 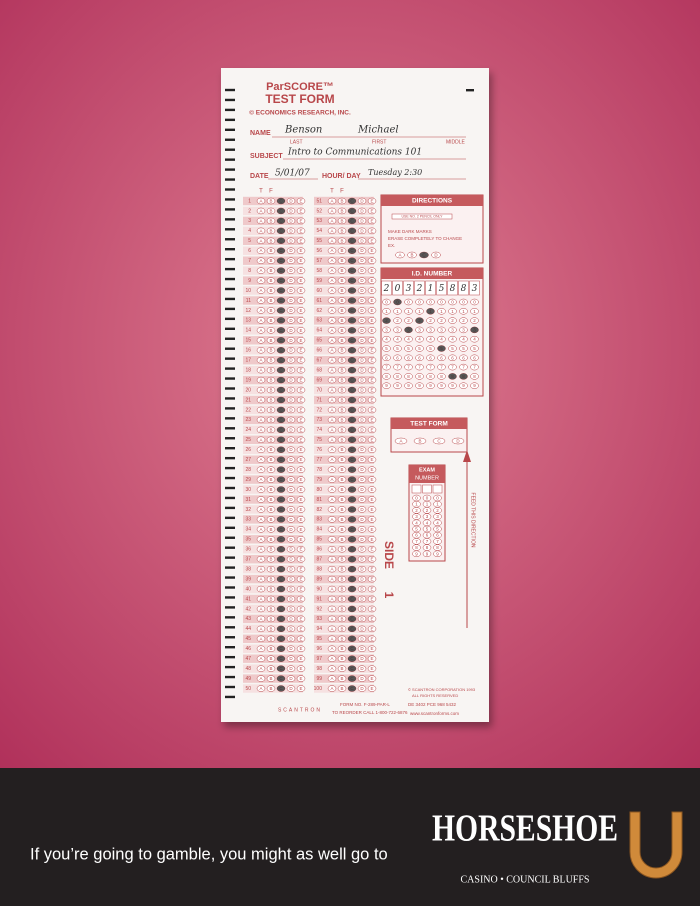 What do you see at coordinates (319, 261) in the screenshot?
I see `question-number: 57` at bounding box center [319, 261].